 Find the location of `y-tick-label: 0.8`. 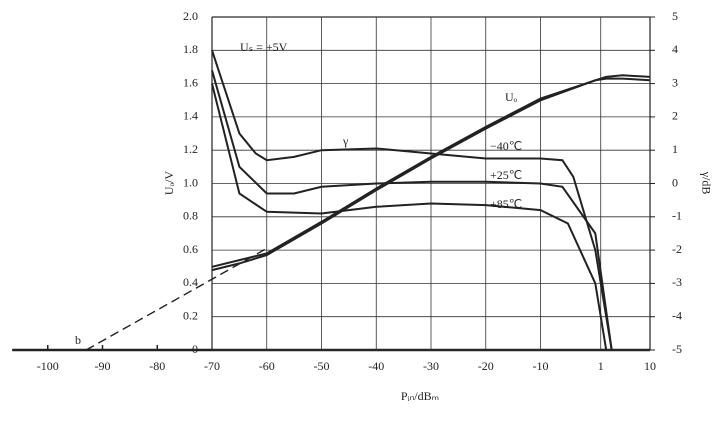

y-tick-label: 0.8 is located at coordinates (190, 216).